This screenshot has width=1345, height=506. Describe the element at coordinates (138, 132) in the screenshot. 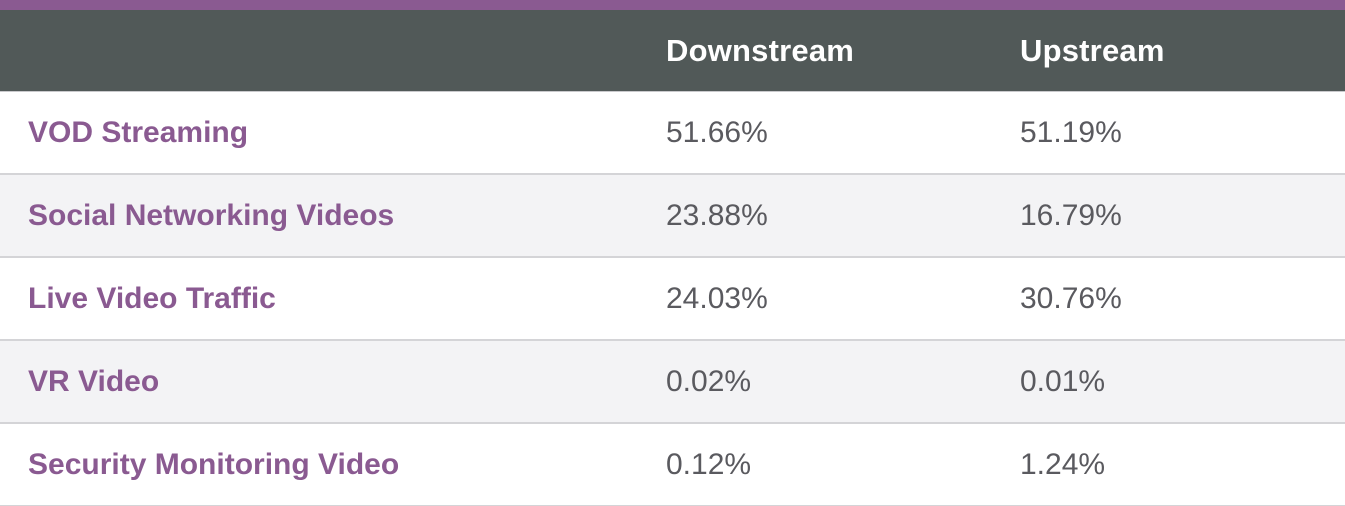

I see `row-label: VOD Streaming` at that location.